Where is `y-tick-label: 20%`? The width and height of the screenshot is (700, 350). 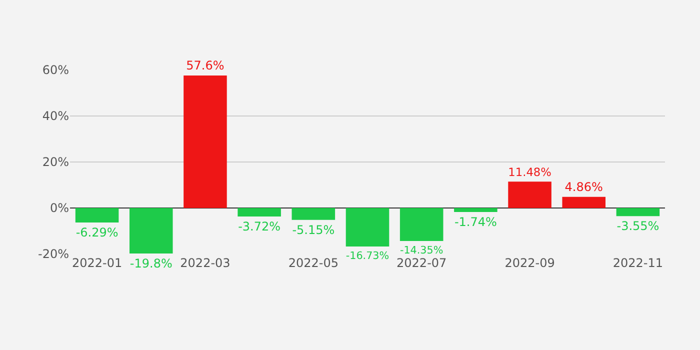
y-tick-label: 20% is located at coordinates (55, 162).